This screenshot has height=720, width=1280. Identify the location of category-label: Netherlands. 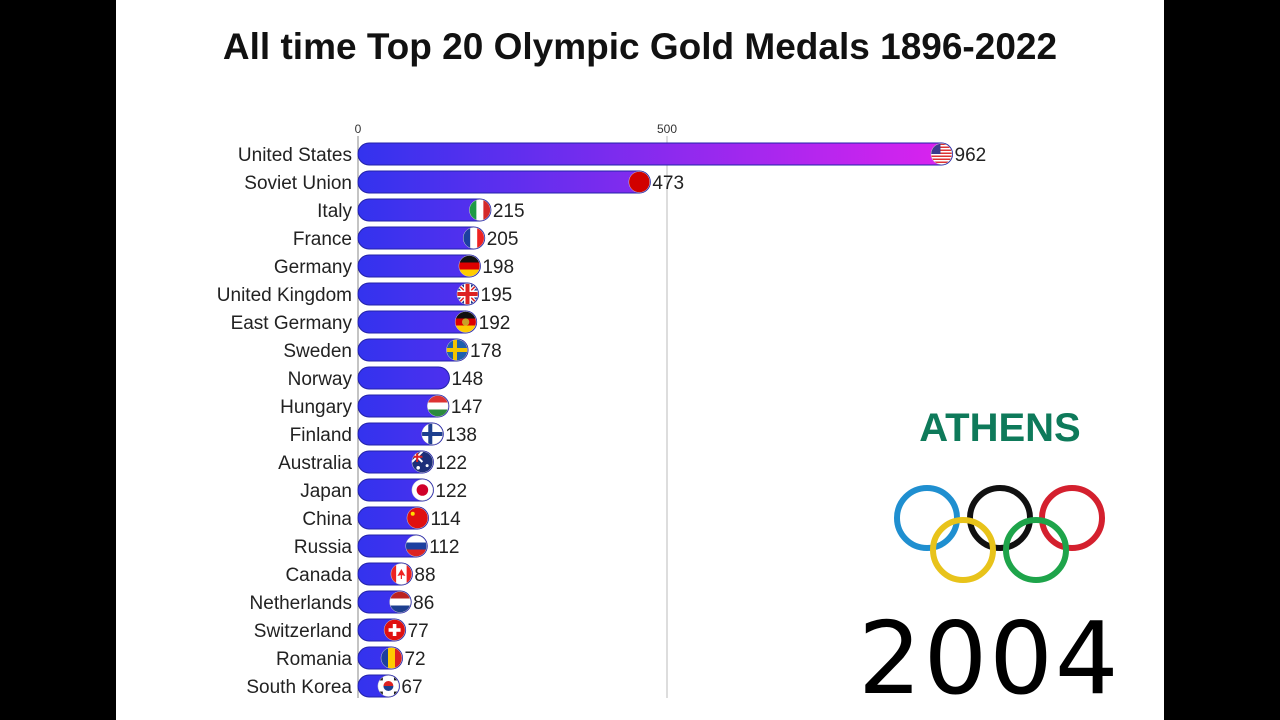
(301, 603).